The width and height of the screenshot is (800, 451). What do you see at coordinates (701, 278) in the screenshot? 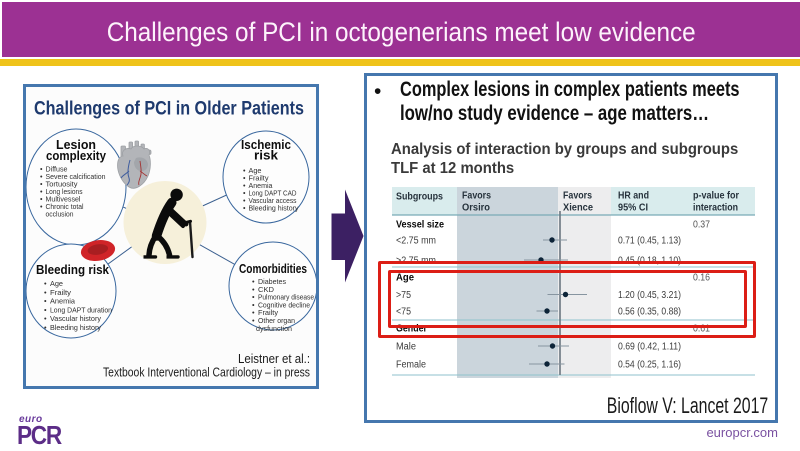
I see `svg-text: 0.16` at bounding box center [701, 278].